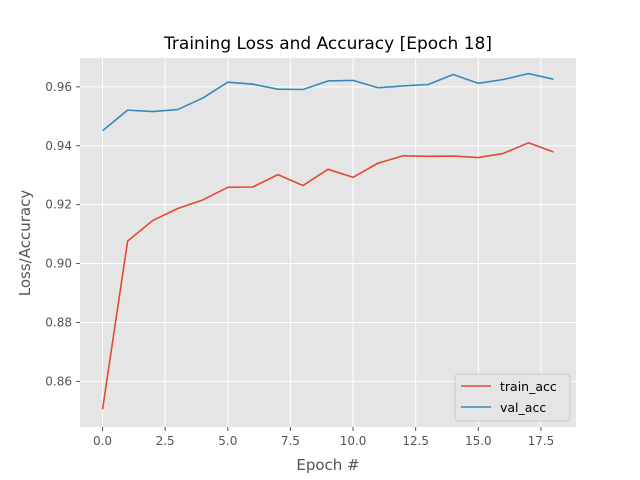  I want to click on legend-label-train-acc: train_acc, so click(528, 386).